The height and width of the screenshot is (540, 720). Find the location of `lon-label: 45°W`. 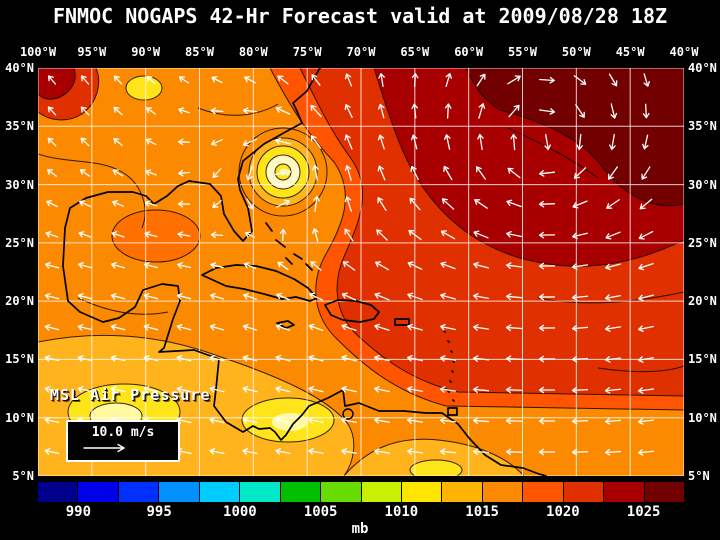

lon-label: 45°W is located at coordinates (630, 52).